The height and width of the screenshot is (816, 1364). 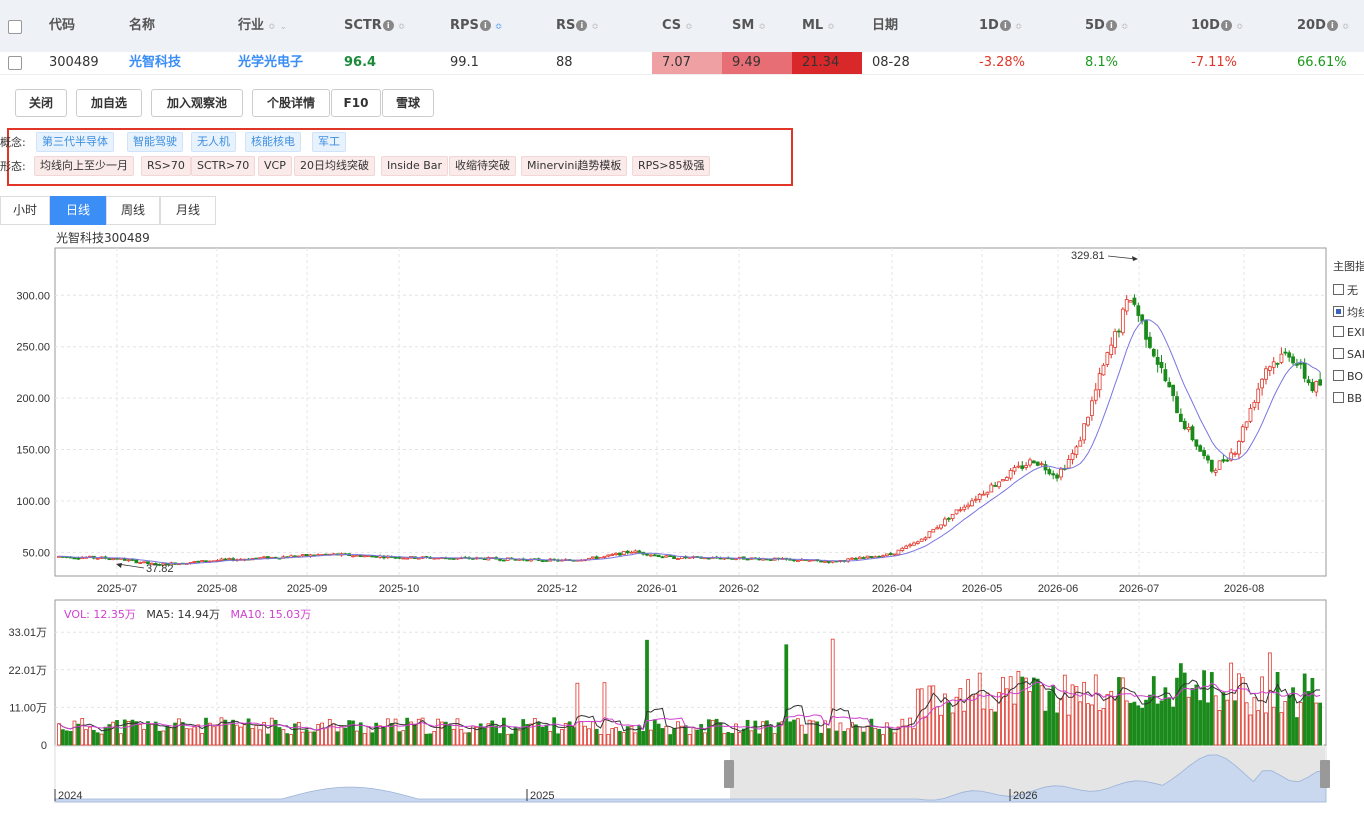 I want to click on close-button: 关闭, so click(x=41, y=103).